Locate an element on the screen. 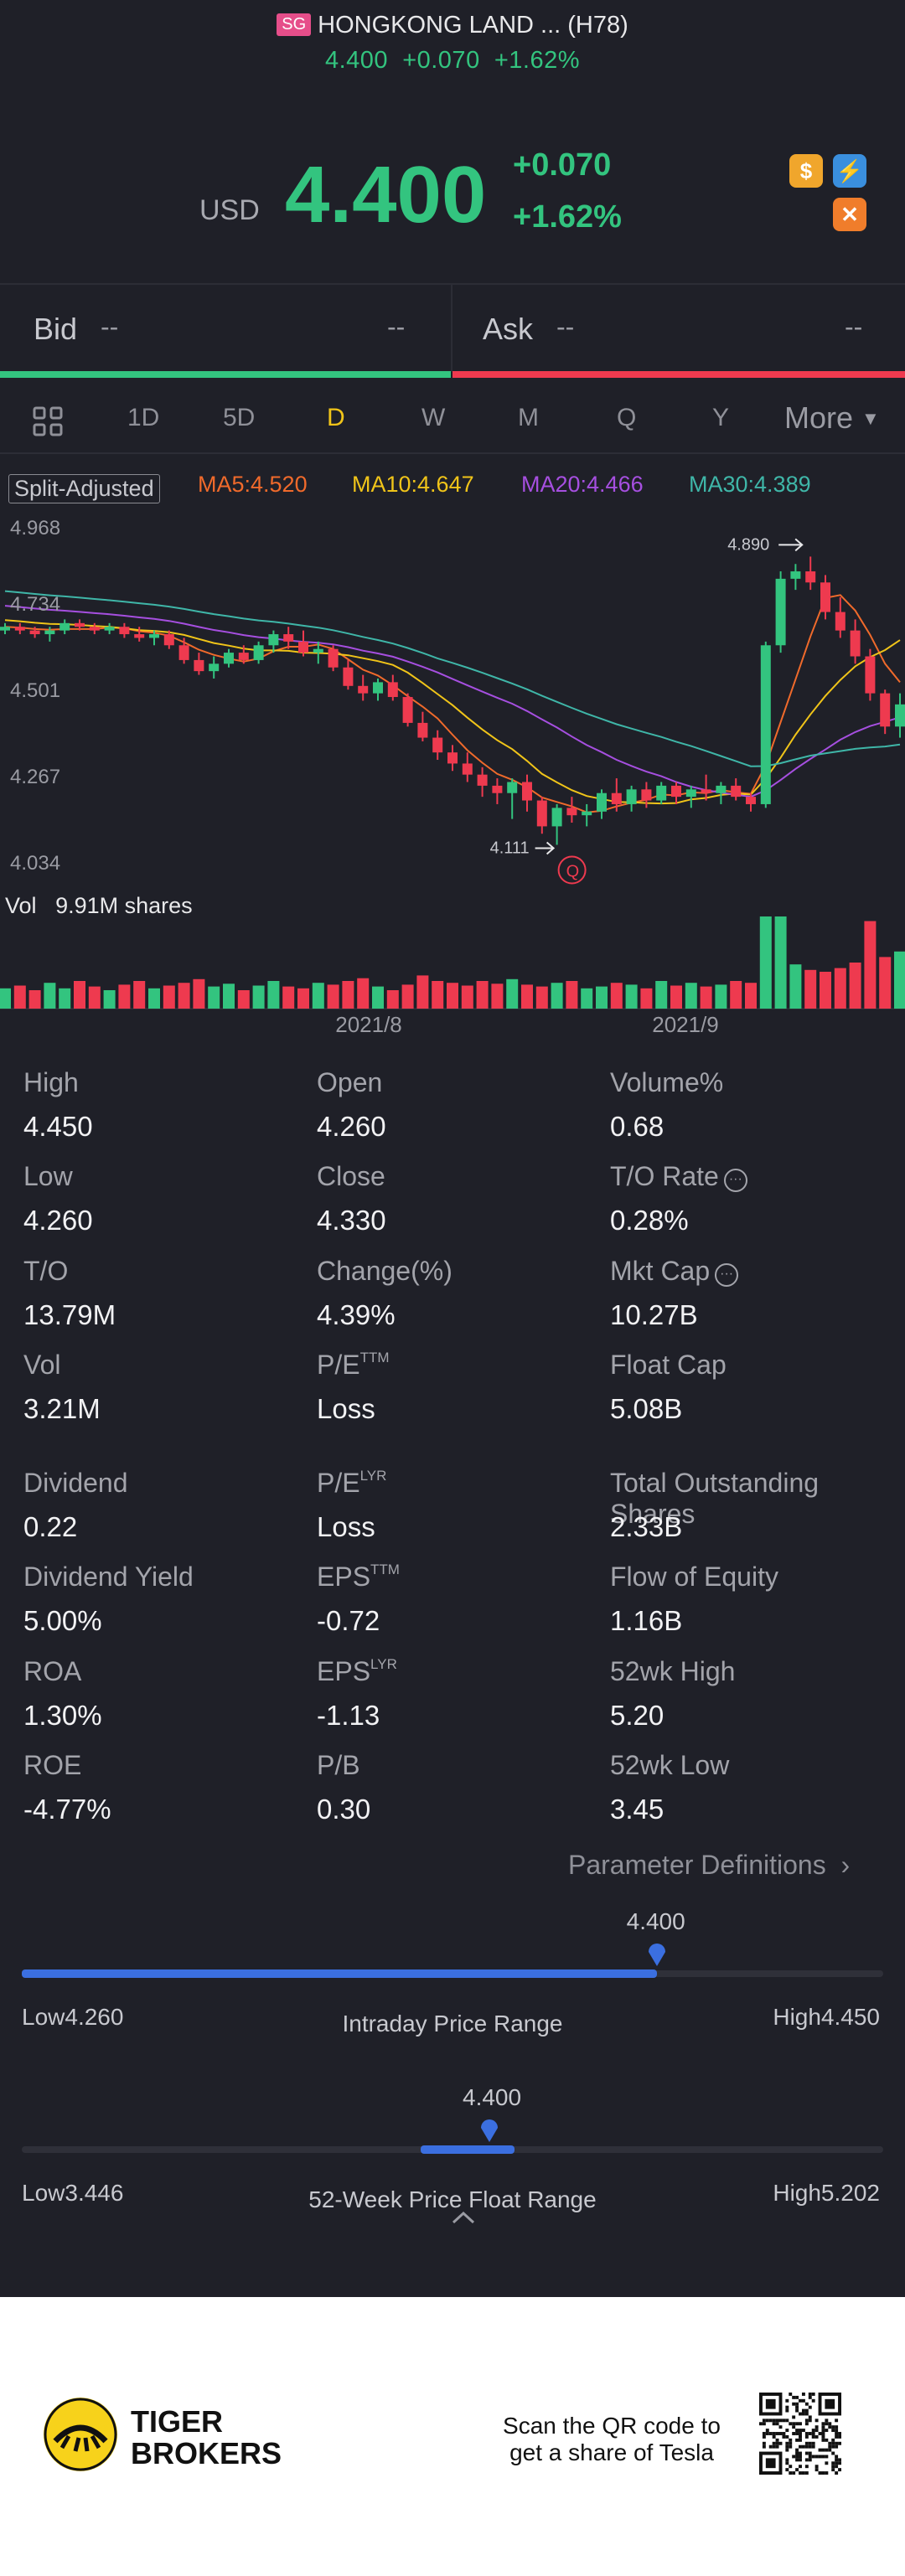  stat-value: 0.28% is located at coordinates (649, 1220).